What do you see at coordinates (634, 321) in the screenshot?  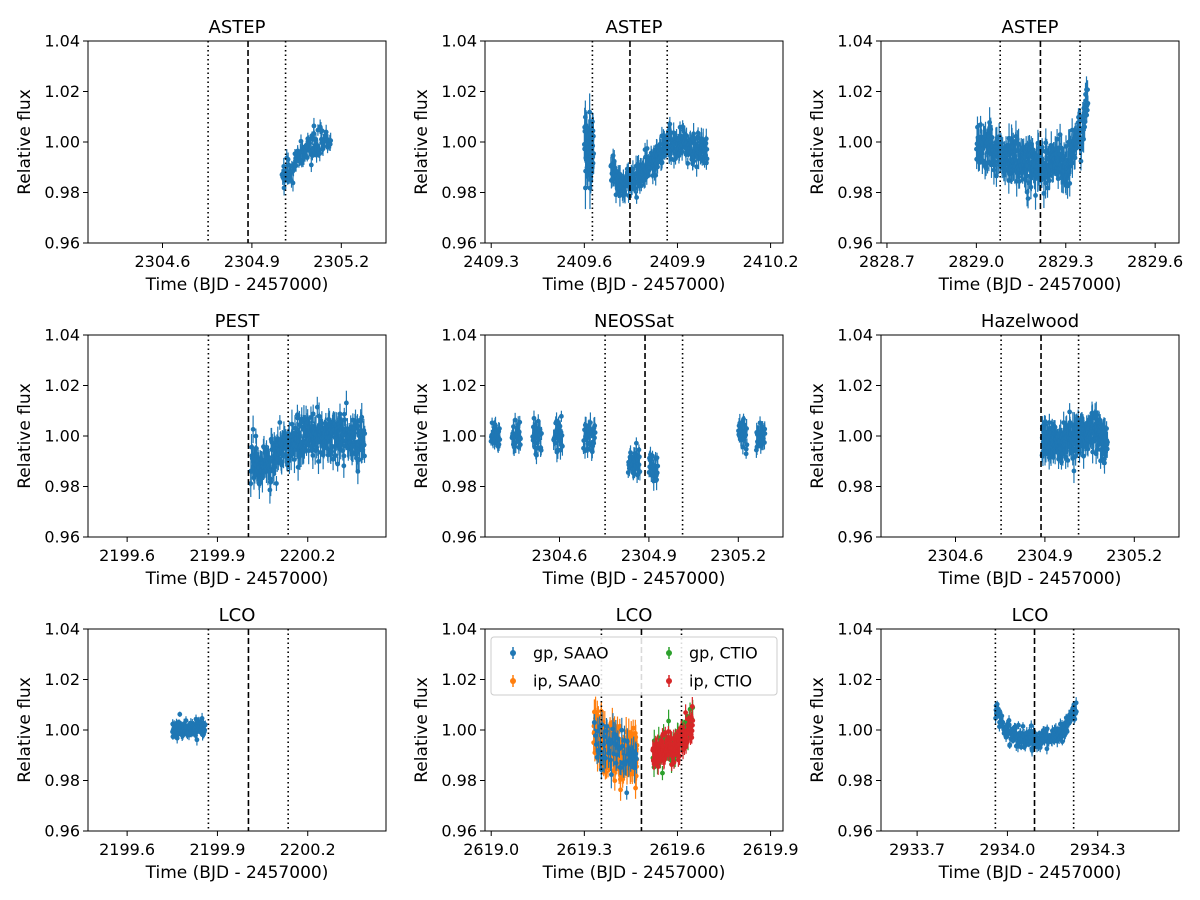 I see `panel-title: NEOSSat` at bounding box center [634, 321].